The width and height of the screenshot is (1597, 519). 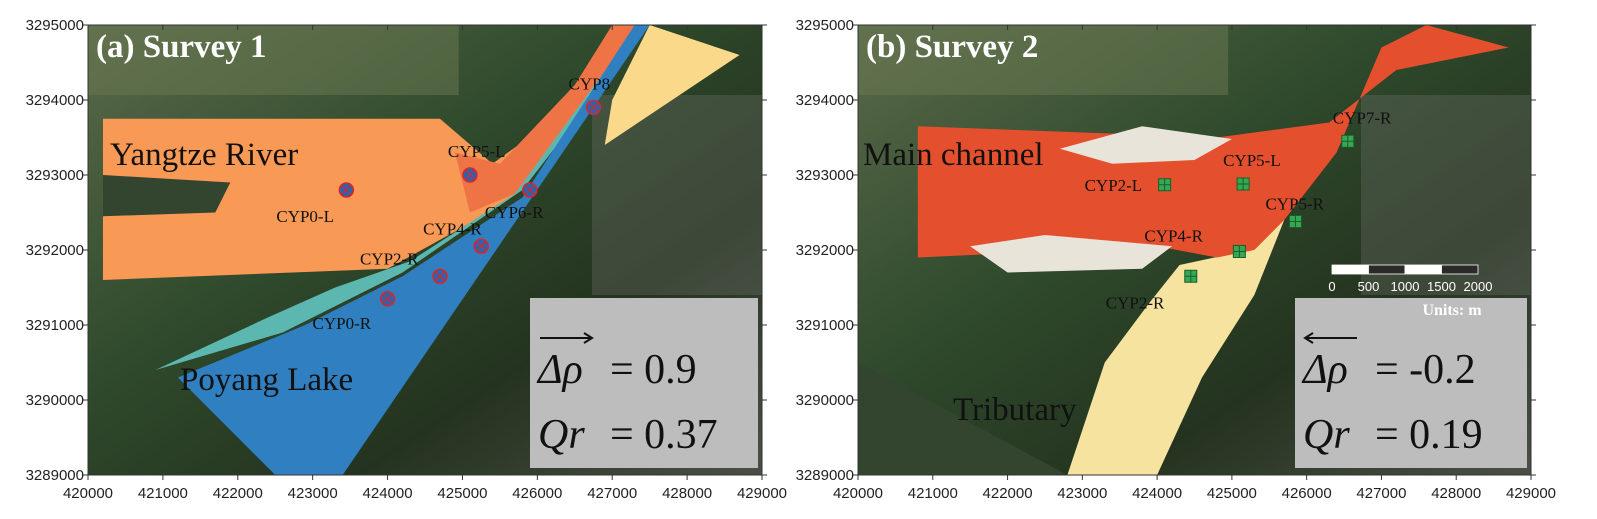 What do you see at coordinates (1405, 286) in the screenshot?
I see `scale-tick-label: 1000` at bounding box center [1405, 286].